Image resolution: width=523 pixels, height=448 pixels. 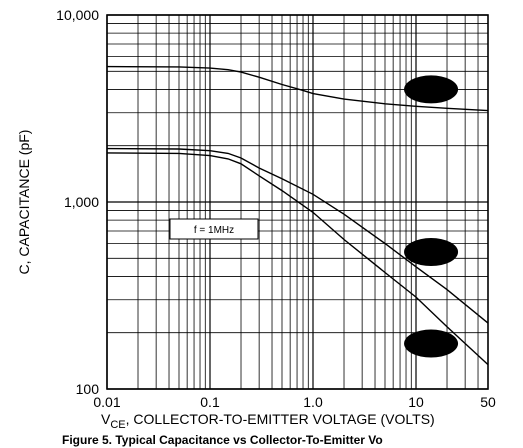 I want to click on x-axis-label-main: V, so click(x=106, y=419).